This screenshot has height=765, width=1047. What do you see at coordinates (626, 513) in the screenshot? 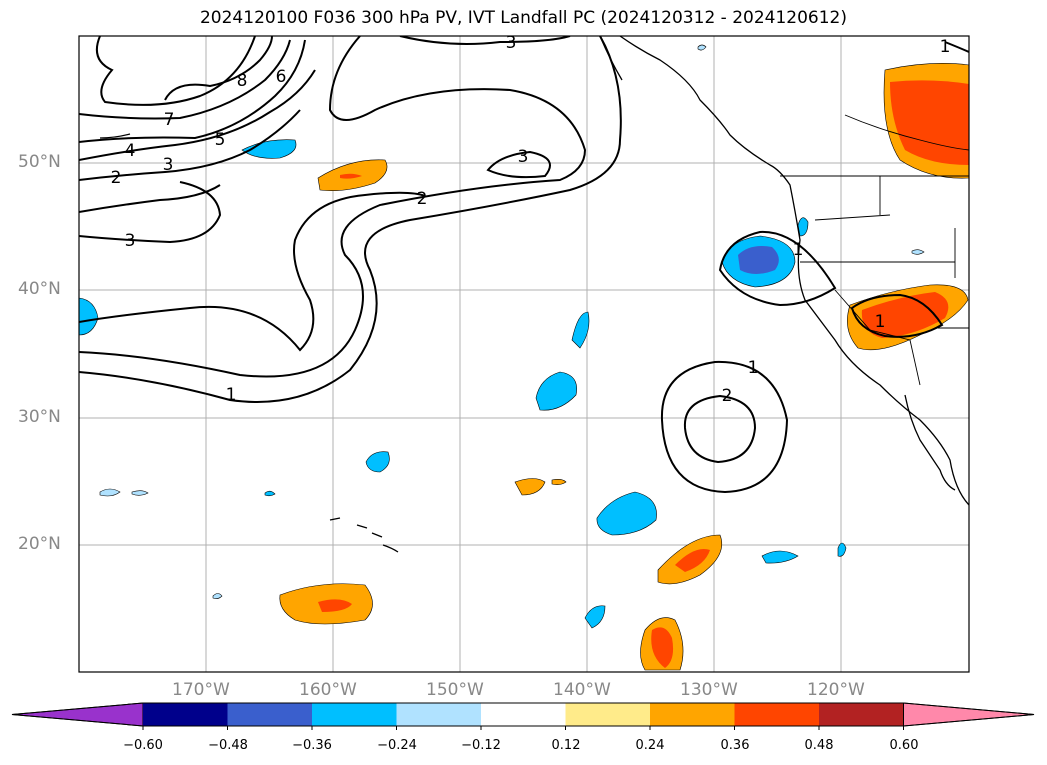
I see `negative-anomaly-22n` at bounding box center [626, 513].